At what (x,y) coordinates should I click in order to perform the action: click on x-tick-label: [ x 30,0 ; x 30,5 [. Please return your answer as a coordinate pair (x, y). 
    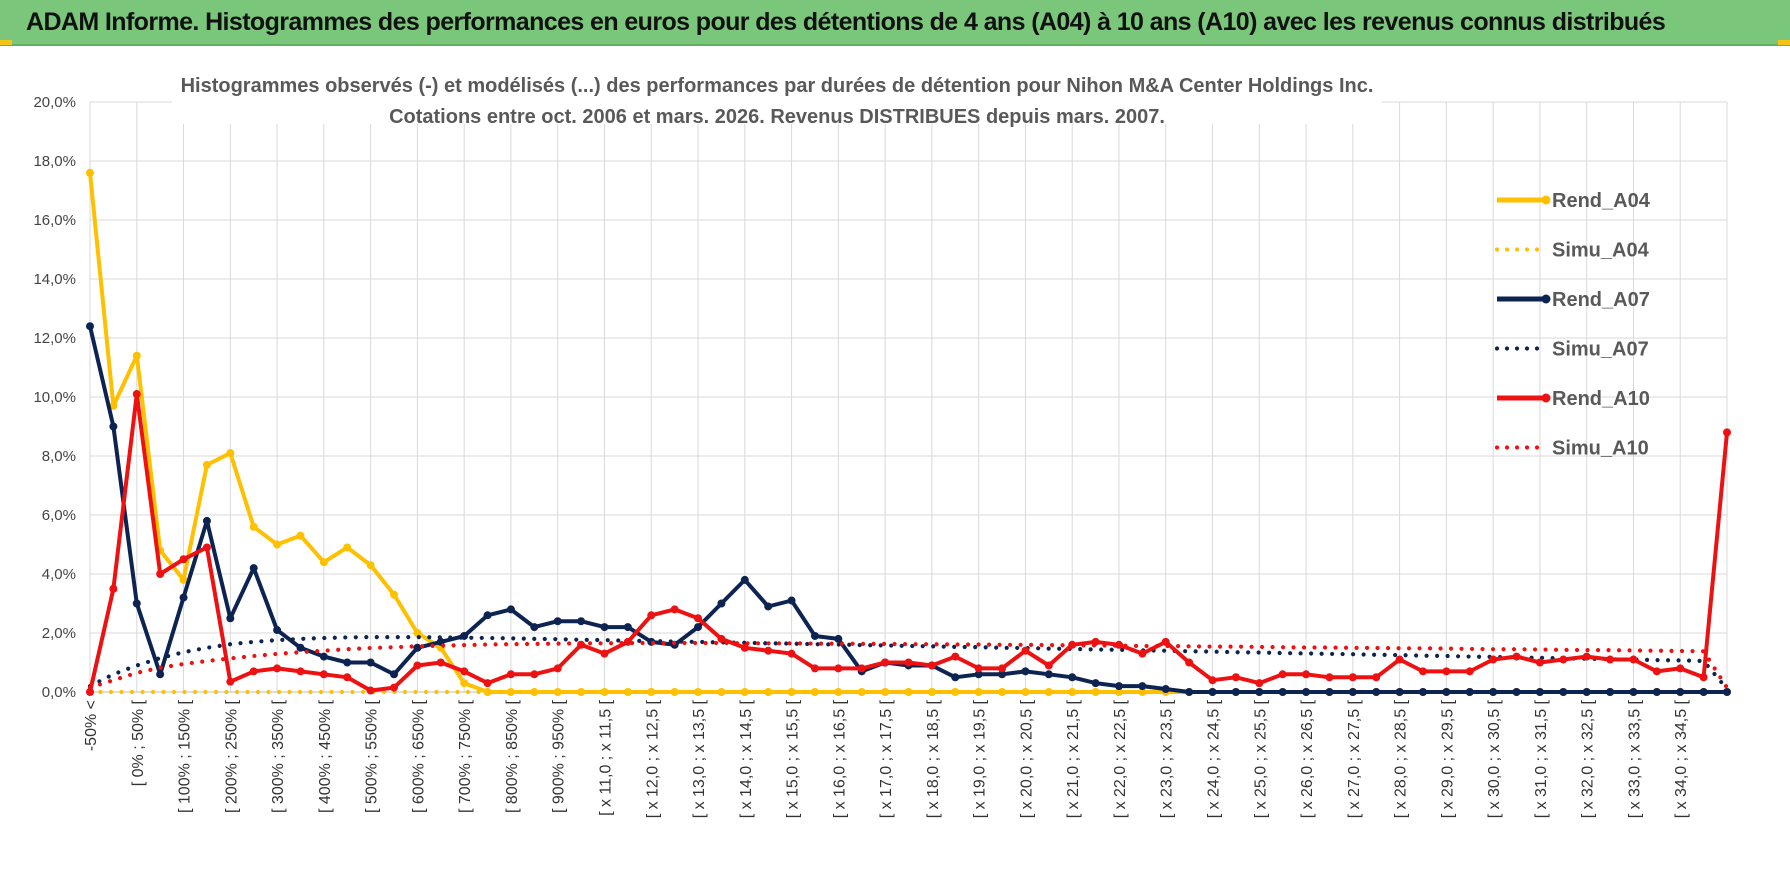
    Looking at the image, I should click on (1494, 758).